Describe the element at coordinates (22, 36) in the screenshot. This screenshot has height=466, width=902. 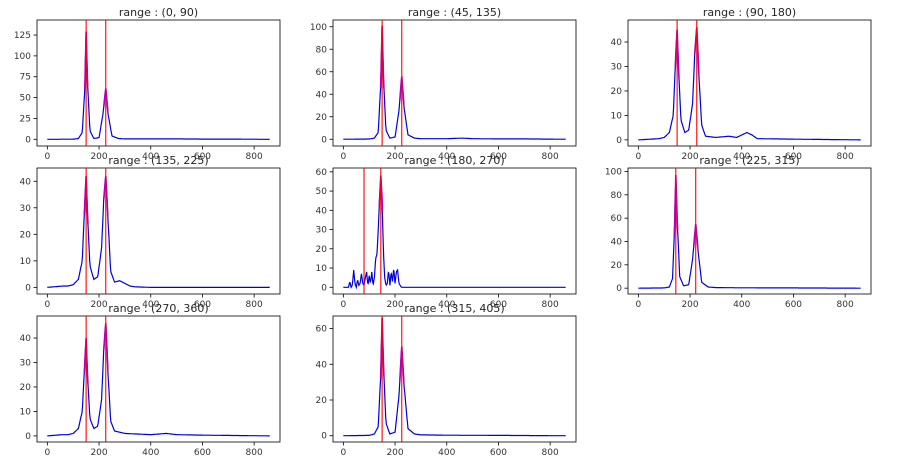
I see `y-tick-label: 125` at that location.